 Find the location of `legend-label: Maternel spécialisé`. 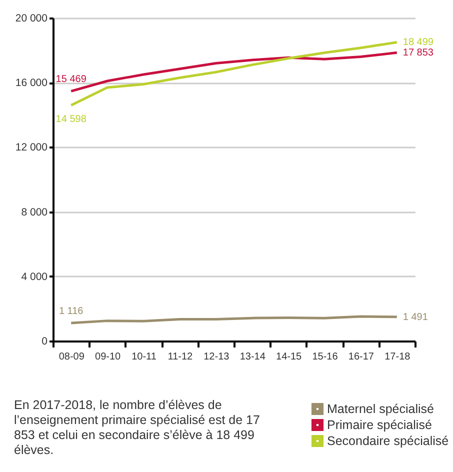

legend-label: Maternel spécialisé is located at coordinates (380, 409).